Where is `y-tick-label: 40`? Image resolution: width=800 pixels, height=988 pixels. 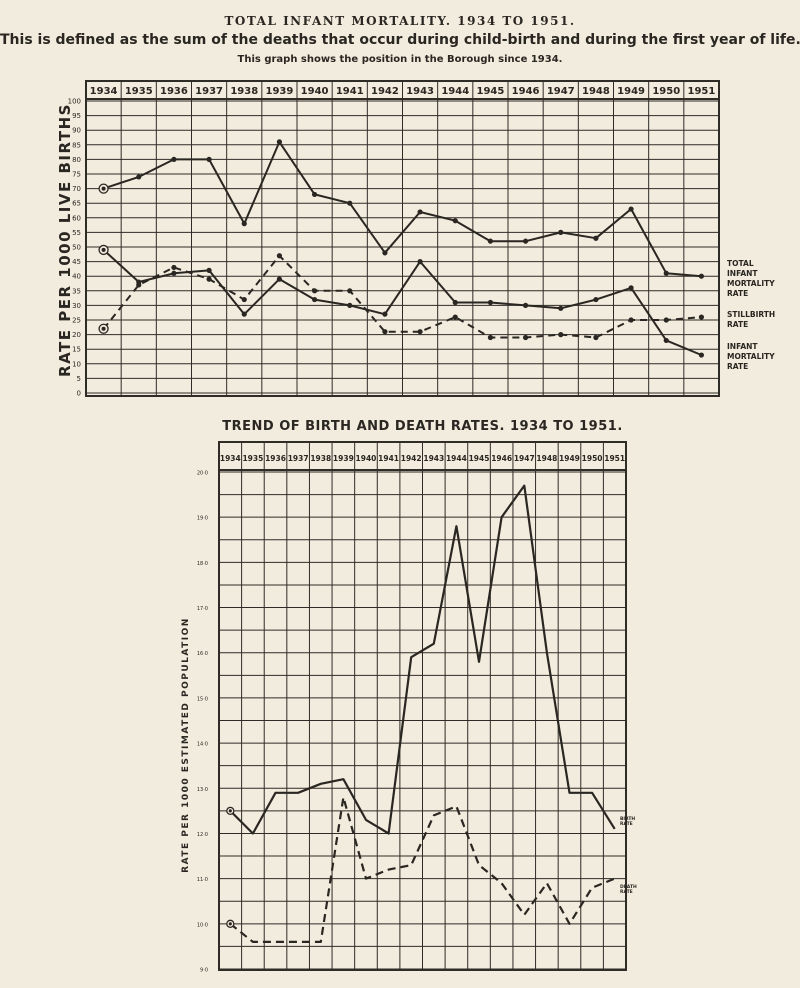
y-tick-label: 40 is located at coordinates (76, 277).